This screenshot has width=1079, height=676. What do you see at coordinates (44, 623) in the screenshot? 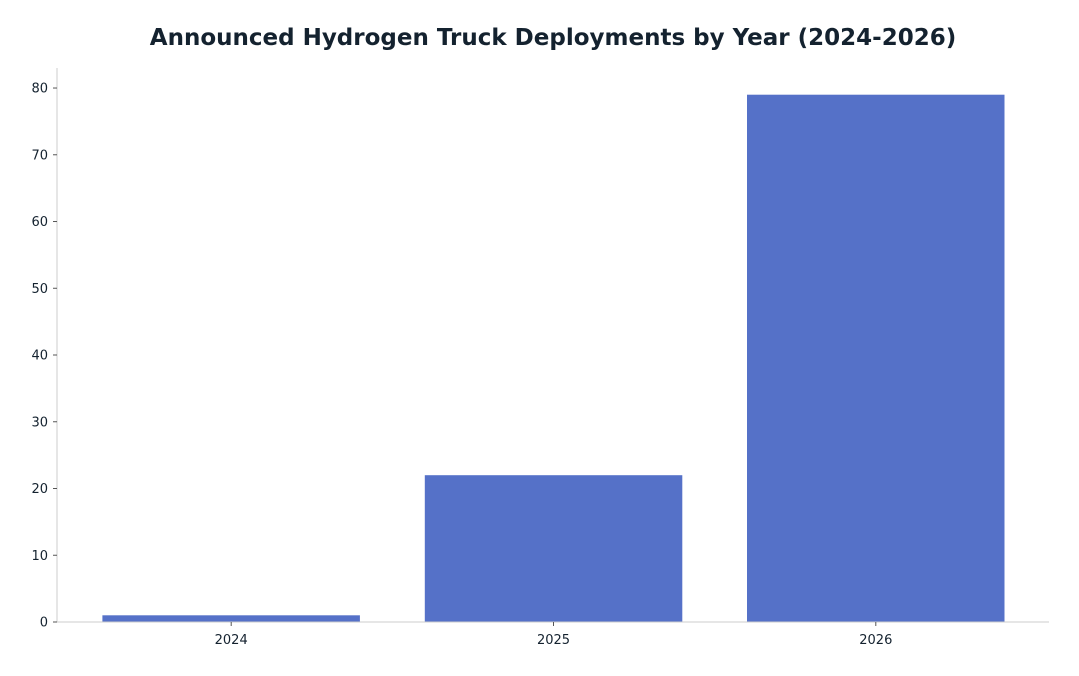
I see `y-tick-label-0: 0` at bounding box center [44, 623].